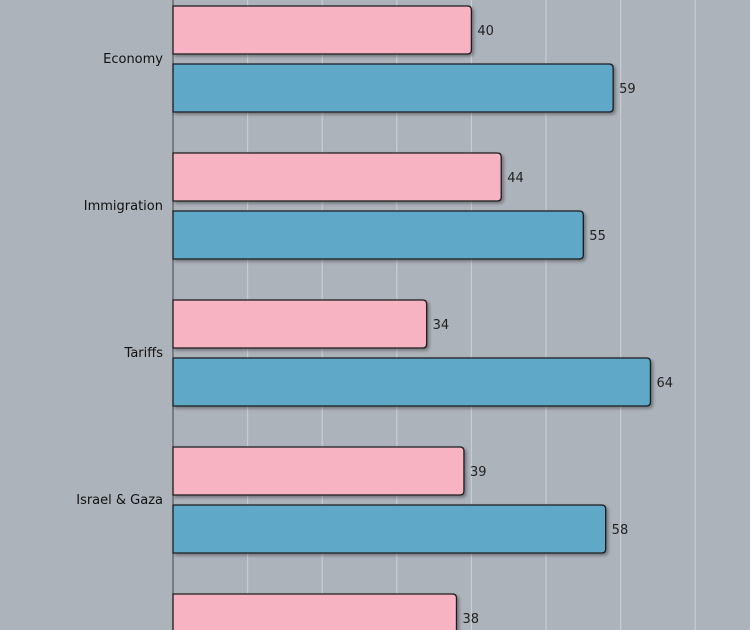 The width and height of the screenshot is (750, 630). What do you see at coordinates (597, 236) in the screenshot?
I see `data-label: 55` at bounding box center [597, 236].